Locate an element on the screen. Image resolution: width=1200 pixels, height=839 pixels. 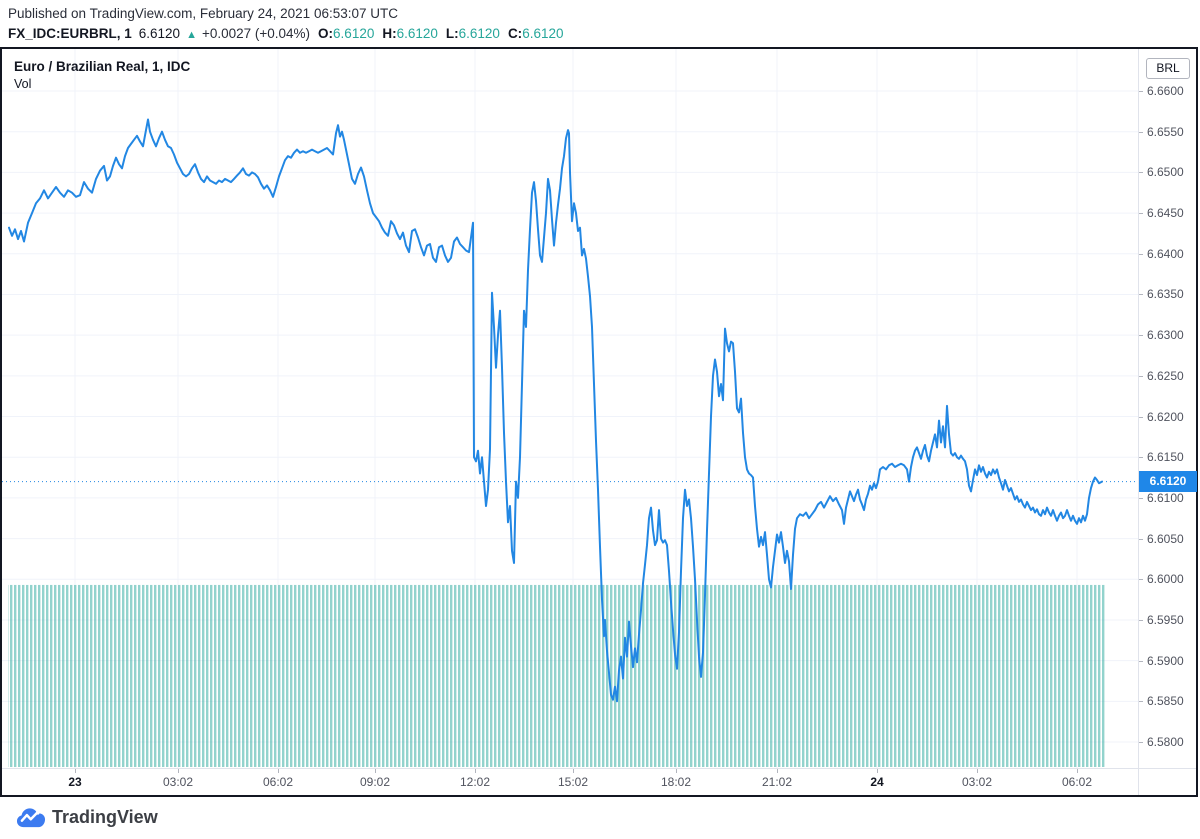
open-value: O:6.6120 is located at coordinates (346, 33).